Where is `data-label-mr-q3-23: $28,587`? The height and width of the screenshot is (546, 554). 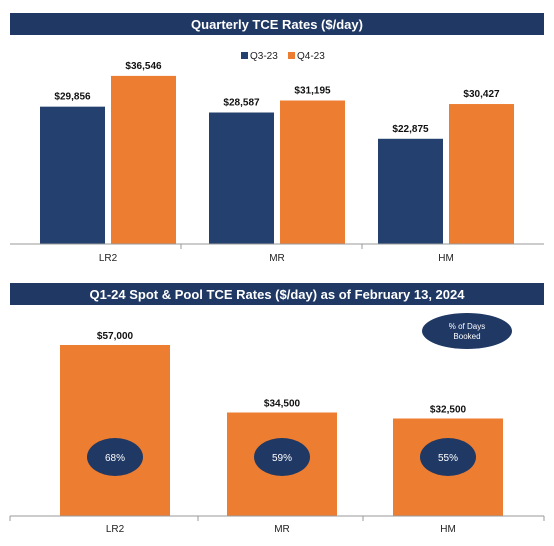 data-label-mr-q3-23: $28,587 is located at coordinates (241, 102).